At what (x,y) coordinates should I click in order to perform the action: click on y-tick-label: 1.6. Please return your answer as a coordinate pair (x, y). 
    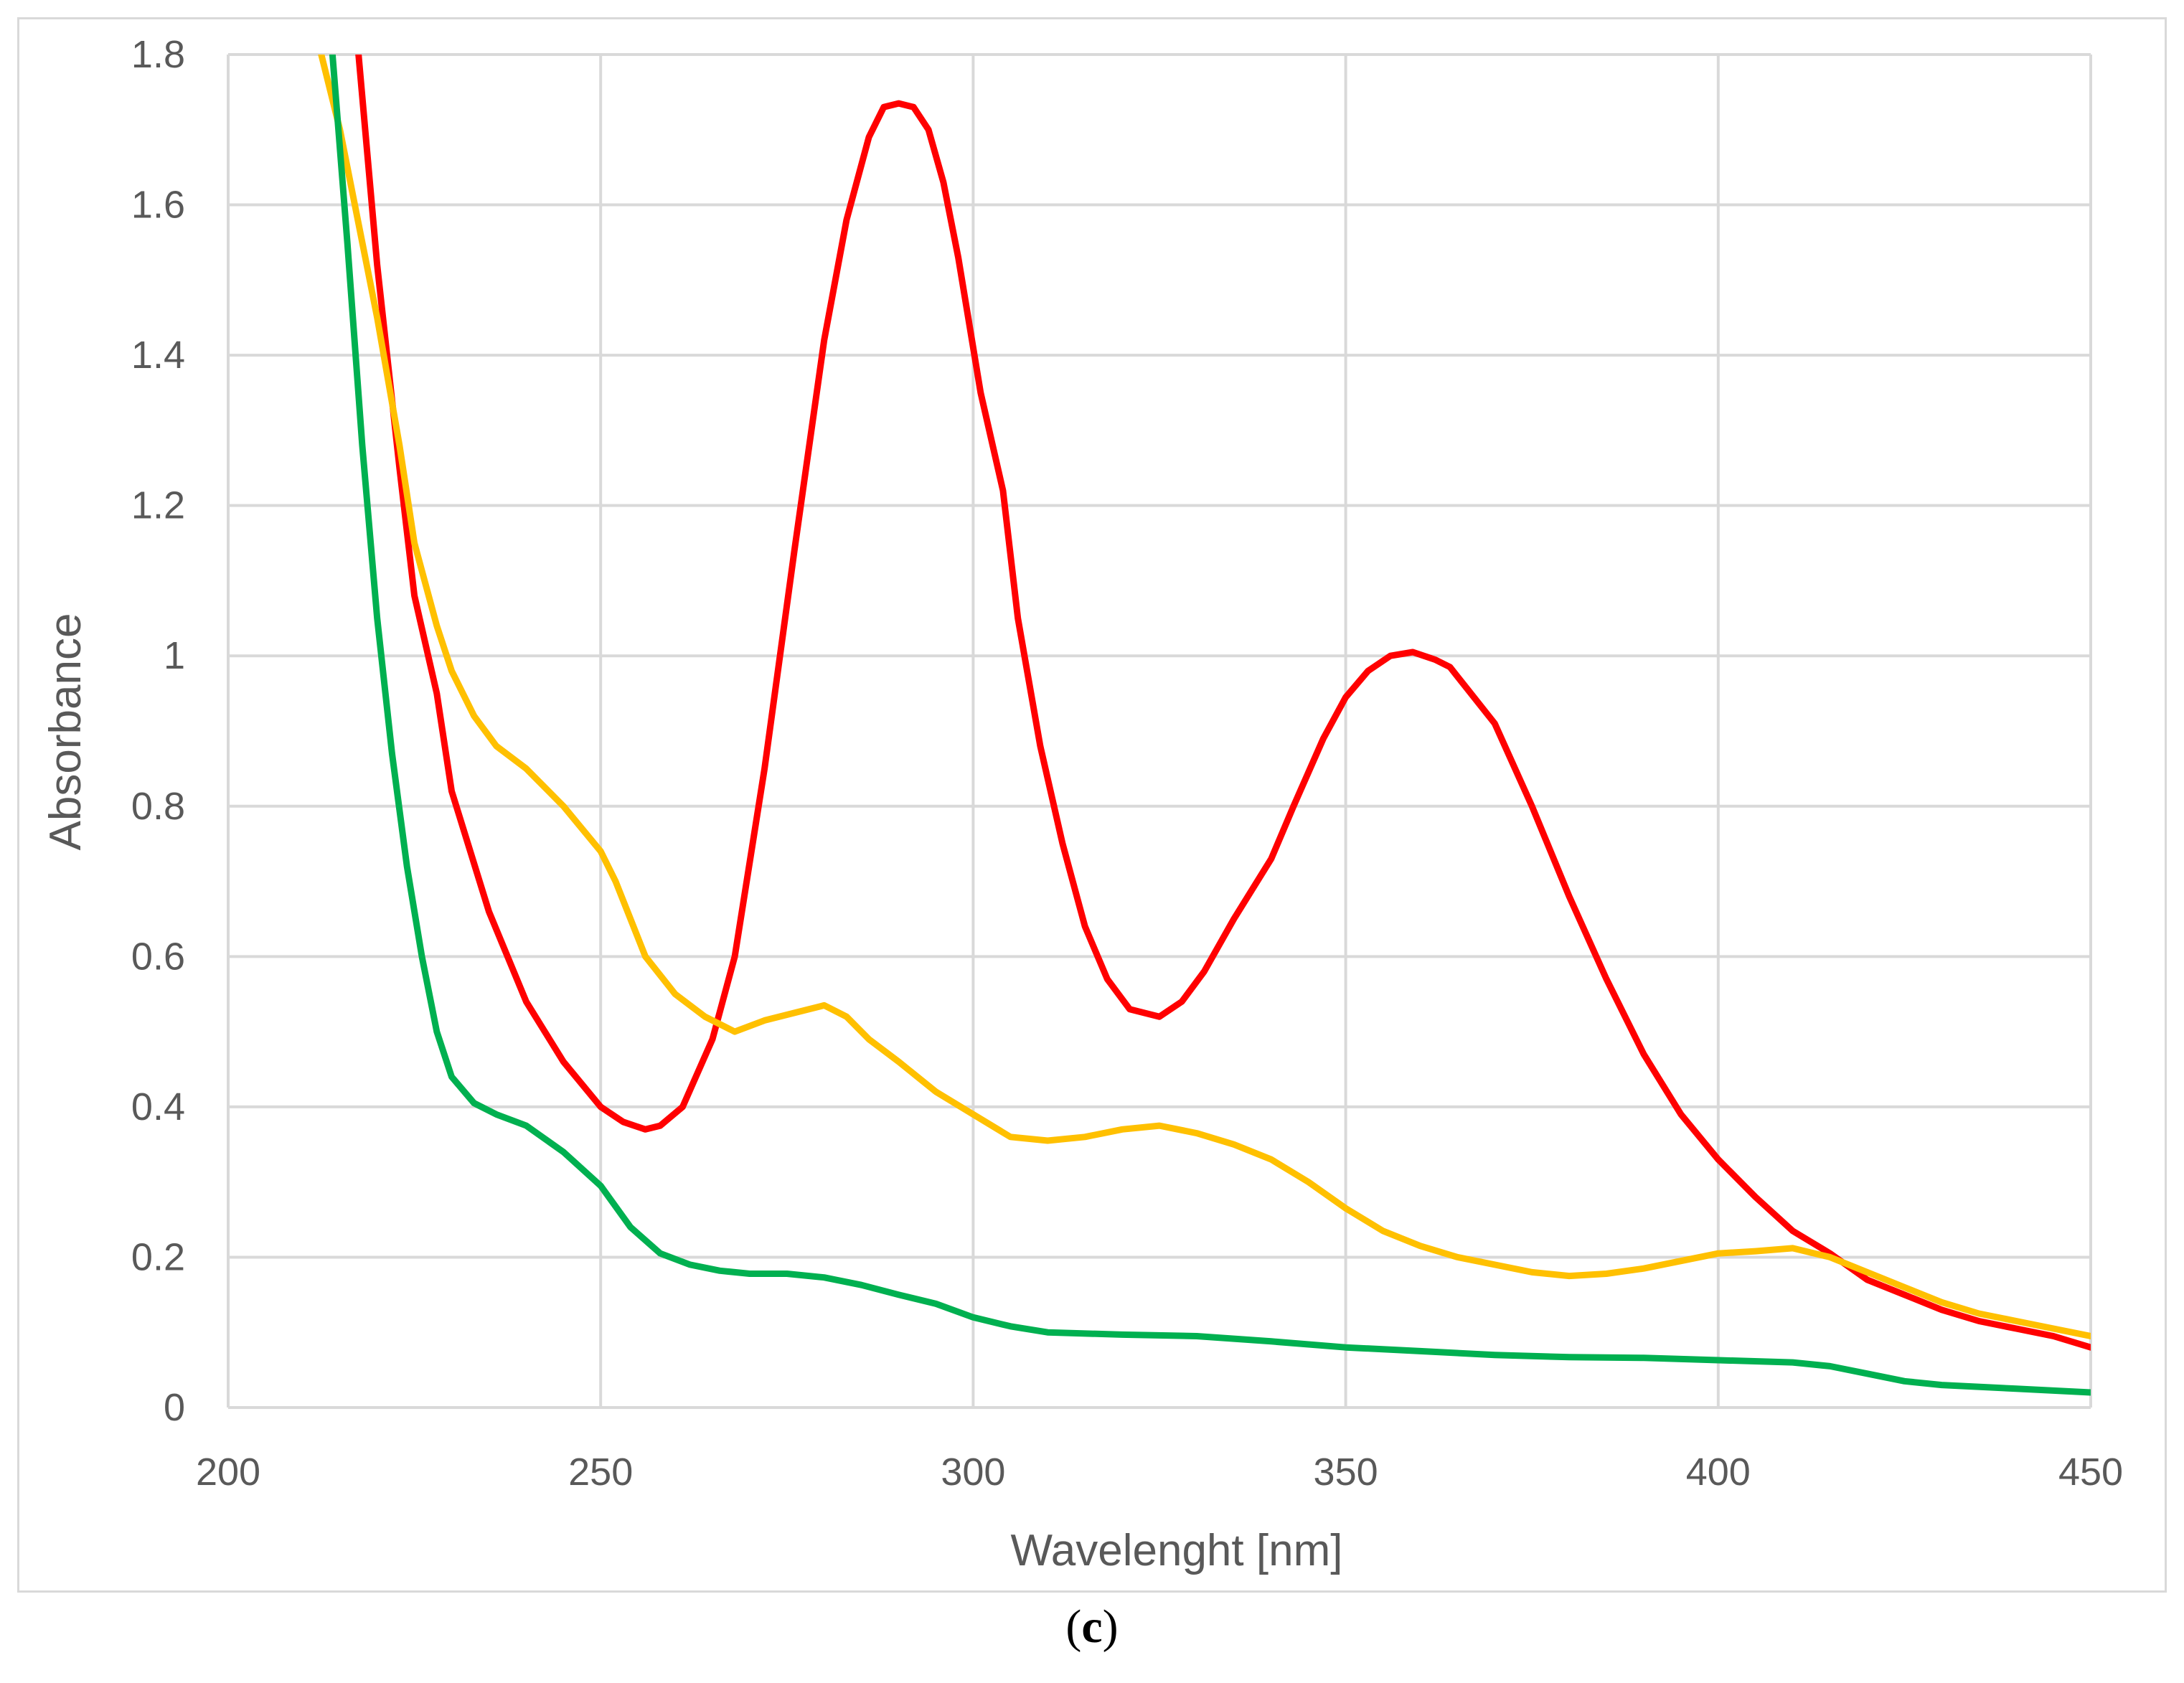
    Looking at the image, I should click on (158, 206).